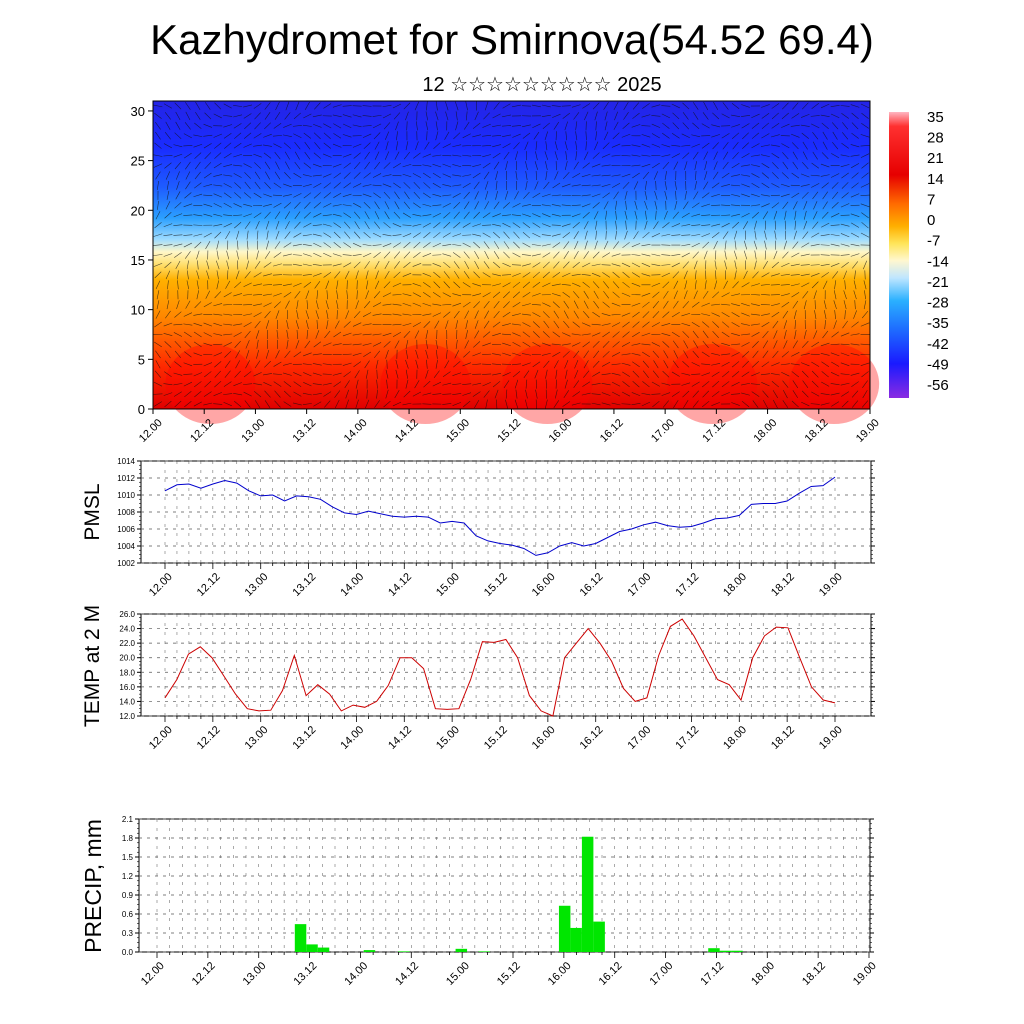  What do you see at coordinates (128, 819) in the screenshot?
I see `precip-y-tick-label: 2.1` at bounding box center [128, 819].